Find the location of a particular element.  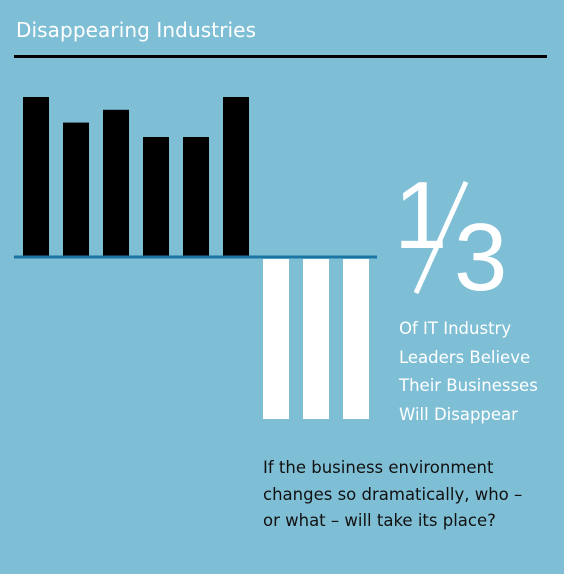

page-title: Disappearing Industries is located at coordinates (136, 30).